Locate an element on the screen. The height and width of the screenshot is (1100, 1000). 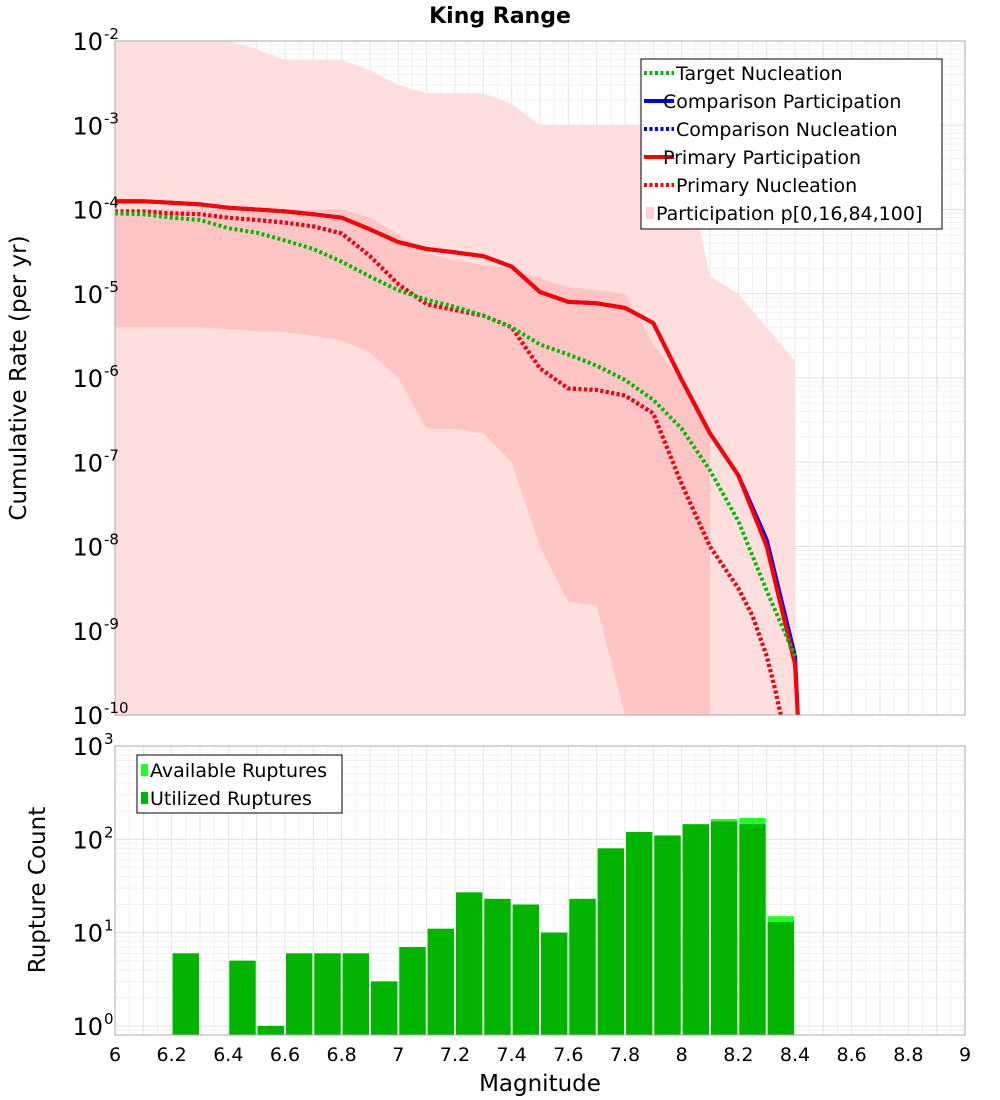
count-legend: Available Ruptures Utilized Ruptures is located at coordinates (239, 784).